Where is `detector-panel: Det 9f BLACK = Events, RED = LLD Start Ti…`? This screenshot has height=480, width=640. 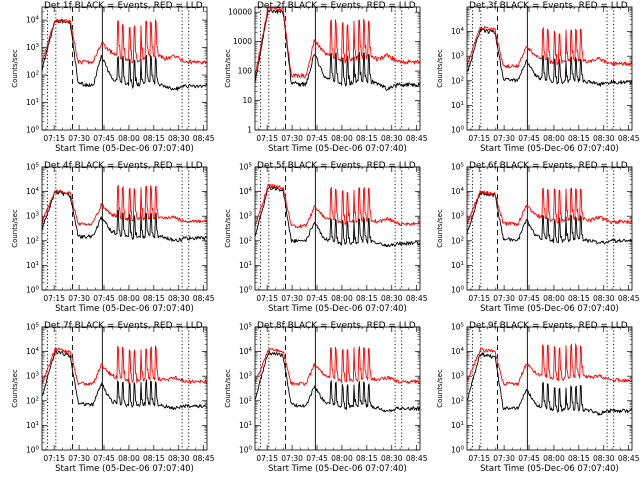
detector-panel: Det 9f BLACK = Events, RED = LLD Start Ti… is located at coordinates (538, 397).